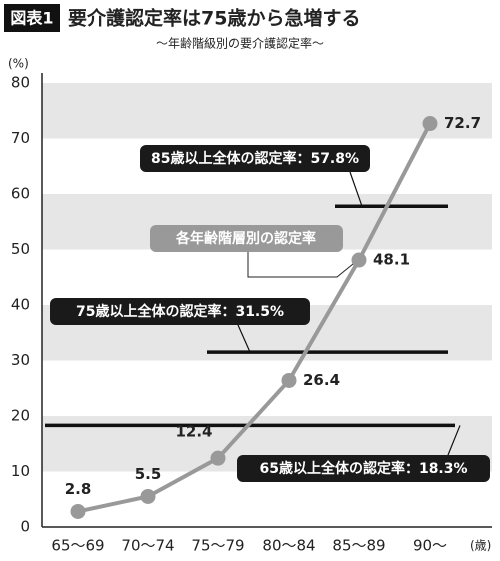 Image resolution: width=500 pixels, height=561 pixels. I want to click on y-tick-label: 10, so click(20, 471).